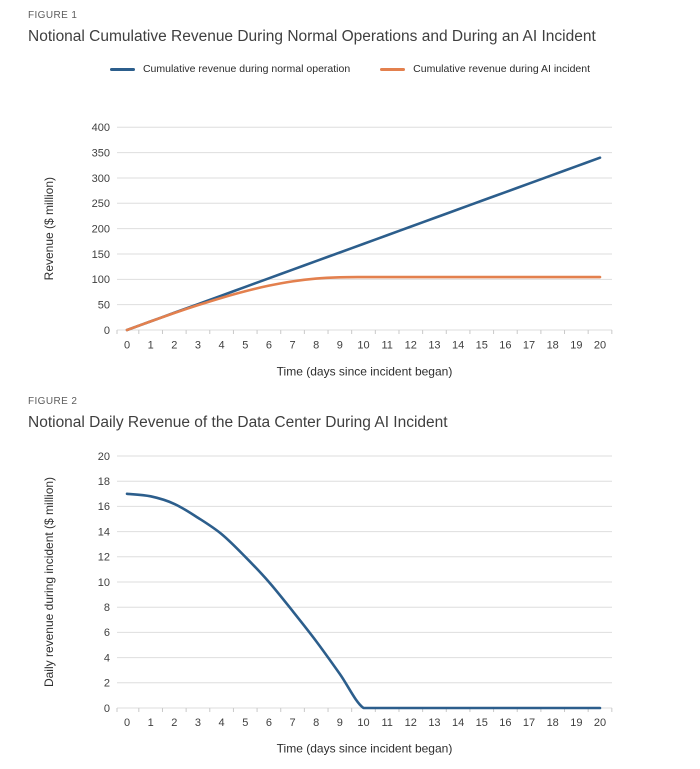  What do you see at coordinates (101, 179) in the screenshot?
I see `y-tick-label: 300` at bounding box center [101, 179].